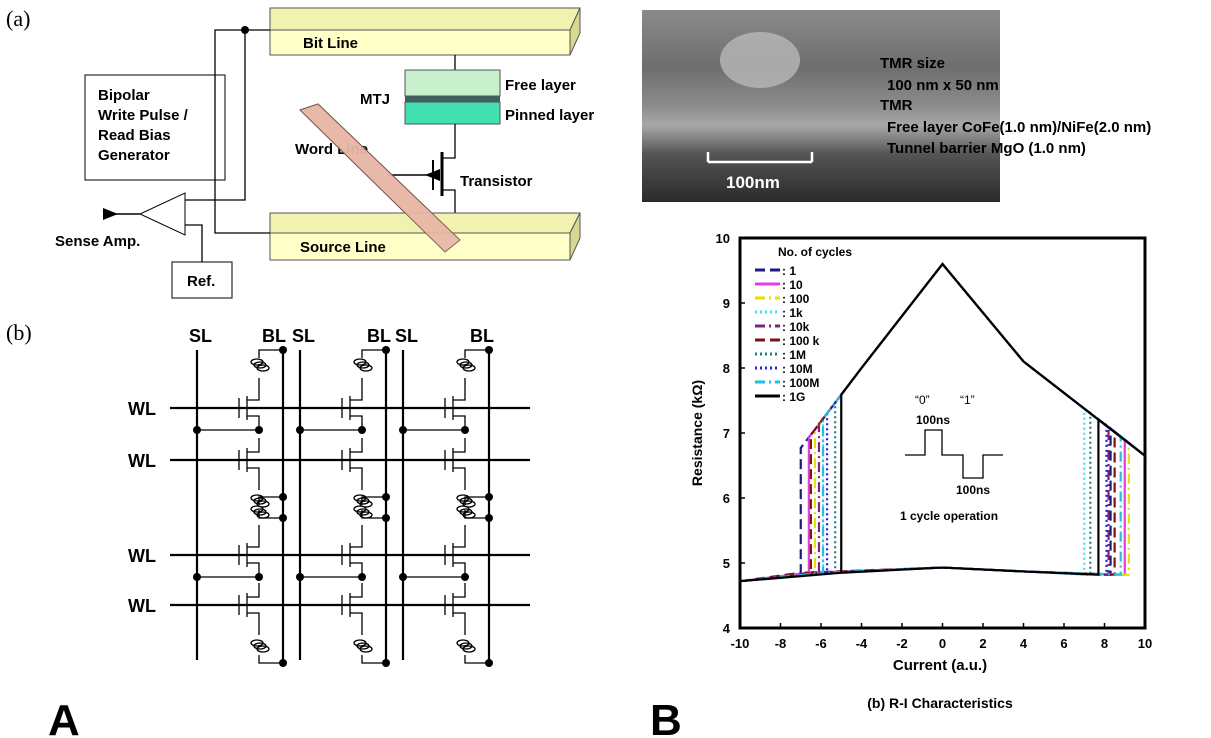  Describe the element at coordinates (942, 643) in the screenshot. I see `x-tick-label: 0` at that location.